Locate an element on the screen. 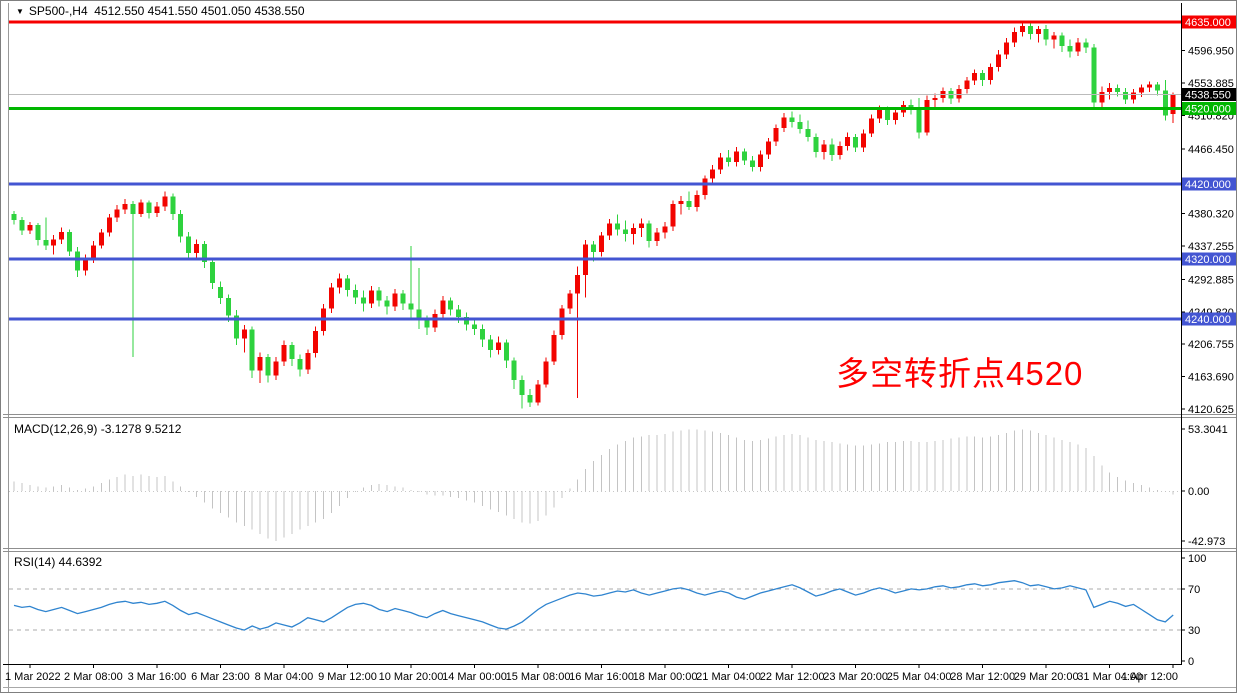  symbol-collapse-triangle-icon: ▼ is located at coordinates (20, 11).